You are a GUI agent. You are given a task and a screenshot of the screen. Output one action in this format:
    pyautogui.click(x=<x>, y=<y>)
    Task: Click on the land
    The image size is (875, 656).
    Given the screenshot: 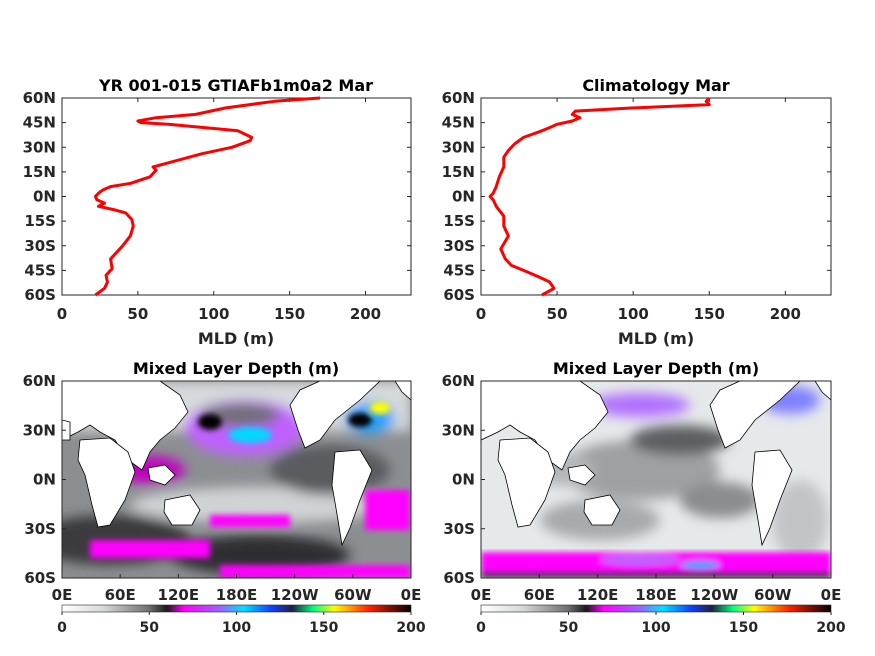 What is the action you would take?
    pyautogui.click(x=656, y=464)
    